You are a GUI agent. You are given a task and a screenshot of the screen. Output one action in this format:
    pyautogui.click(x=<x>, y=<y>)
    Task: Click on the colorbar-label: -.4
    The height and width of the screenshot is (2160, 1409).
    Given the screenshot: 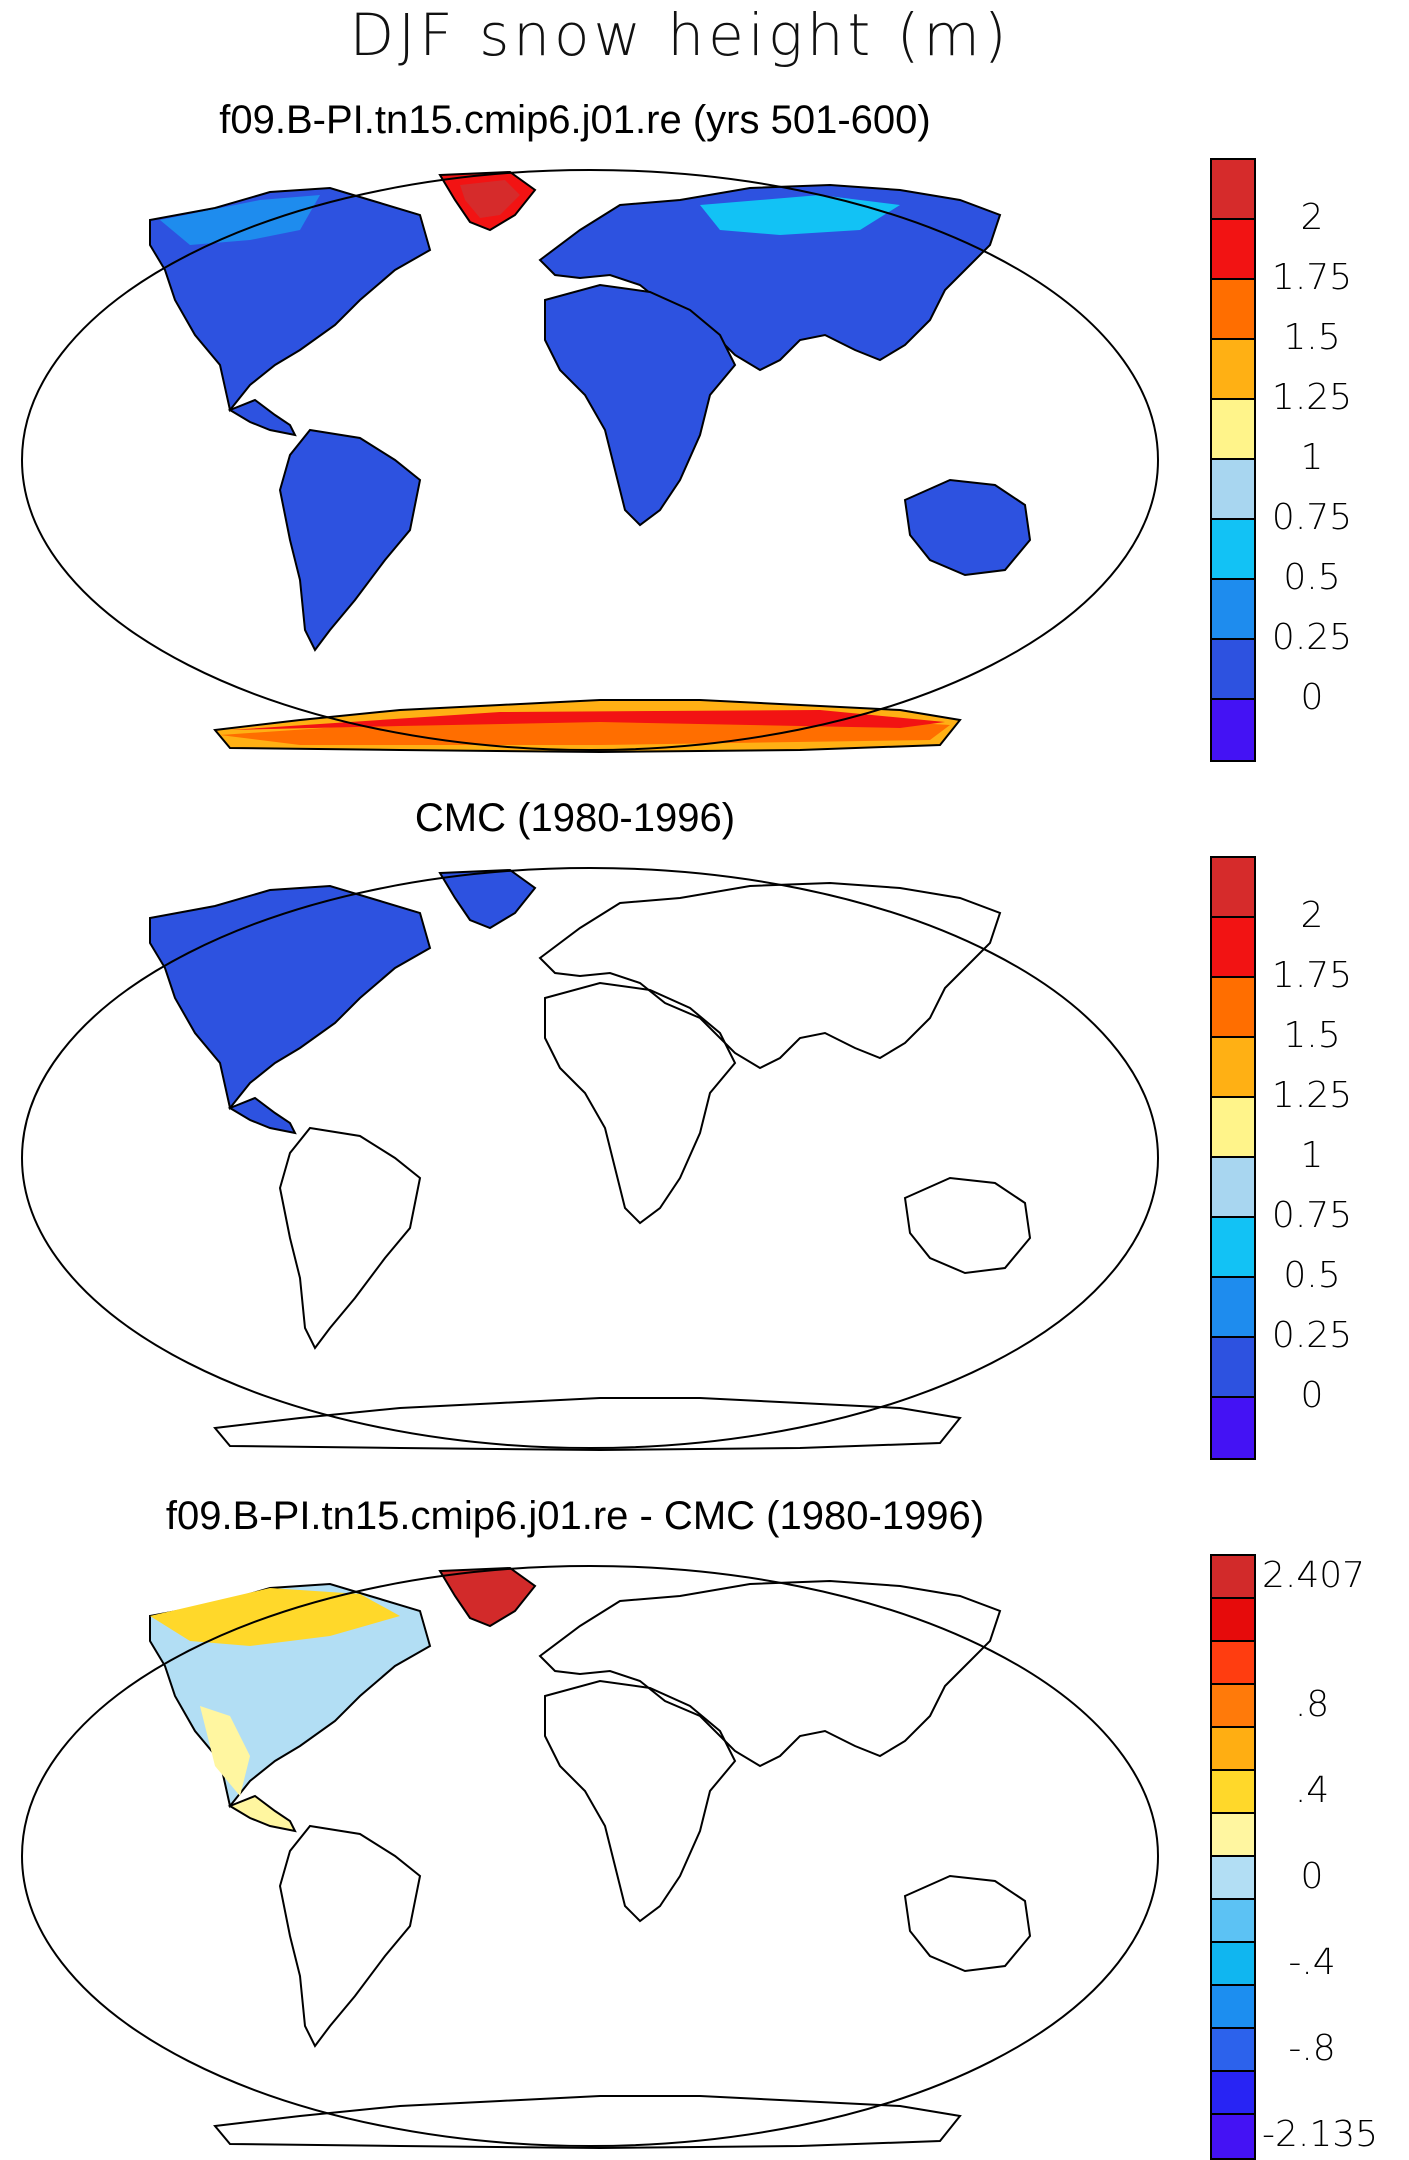 What is the action you would take?
    pyautogui.click(x=1312, y=1962)
    